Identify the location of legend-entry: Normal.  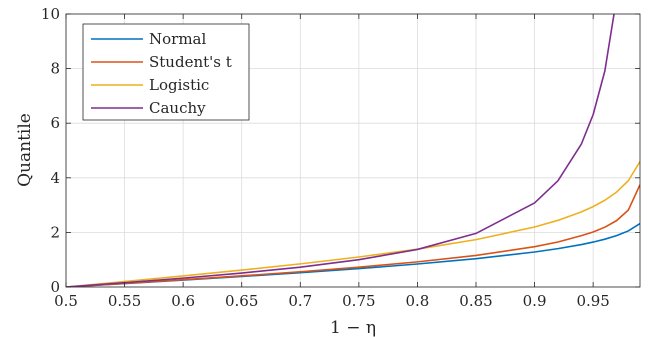
(177, 39).